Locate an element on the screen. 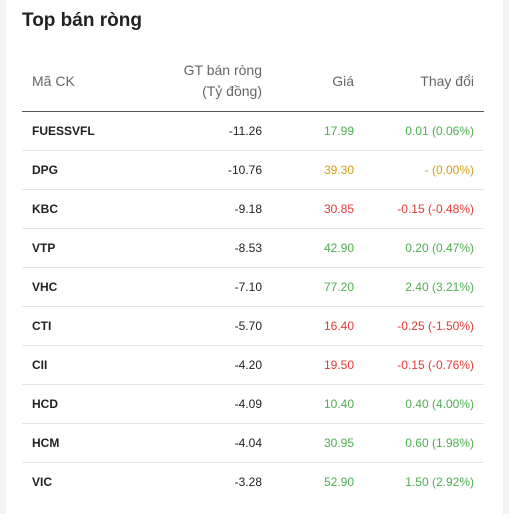  symbol-cell: CTI is located at coordinates (68, 326).